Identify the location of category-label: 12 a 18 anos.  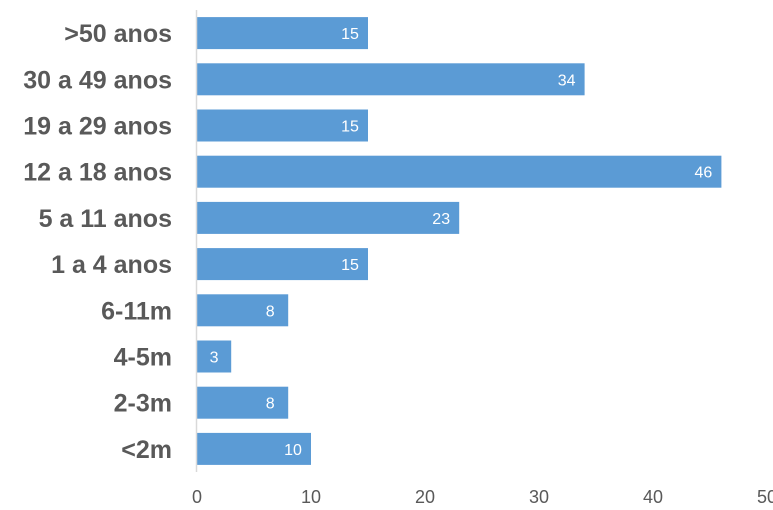
(97, 173).